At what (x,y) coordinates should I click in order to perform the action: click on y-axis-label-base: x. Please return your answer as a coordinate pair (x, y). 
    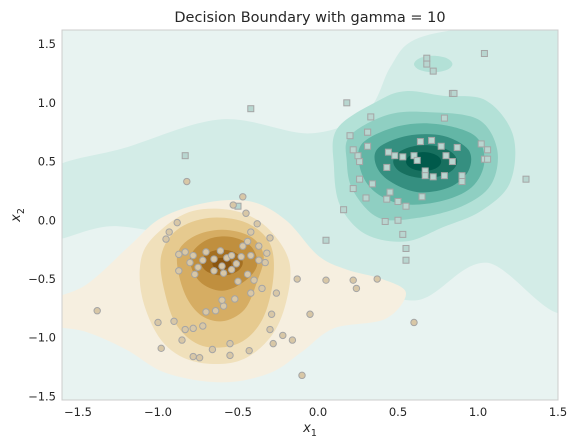
    Looking at the image, I should click on (16, 218).